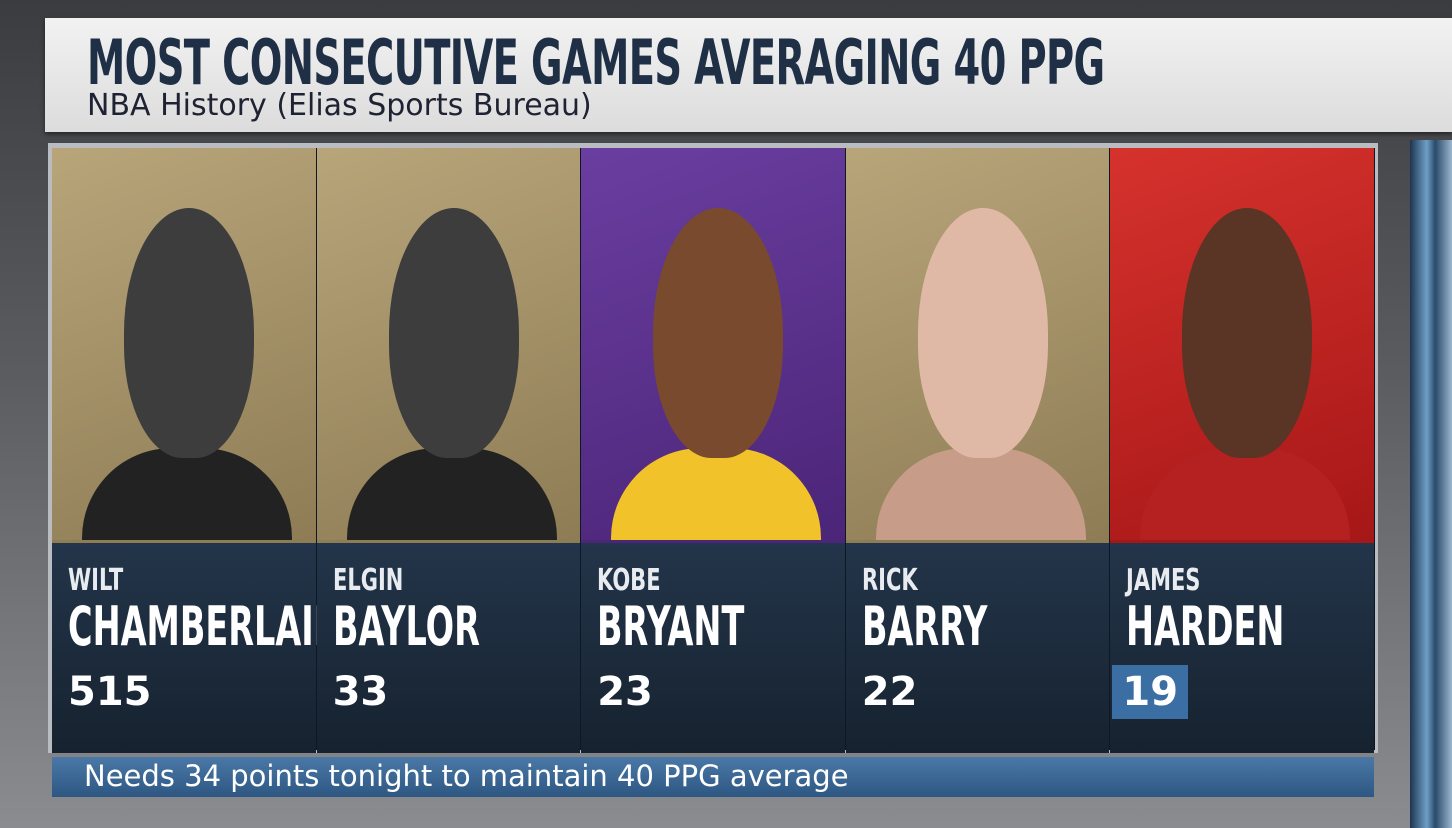 The image size is (1452, 828). I want to click on last-name: CHAMBERLAIN, so click(205, 626).